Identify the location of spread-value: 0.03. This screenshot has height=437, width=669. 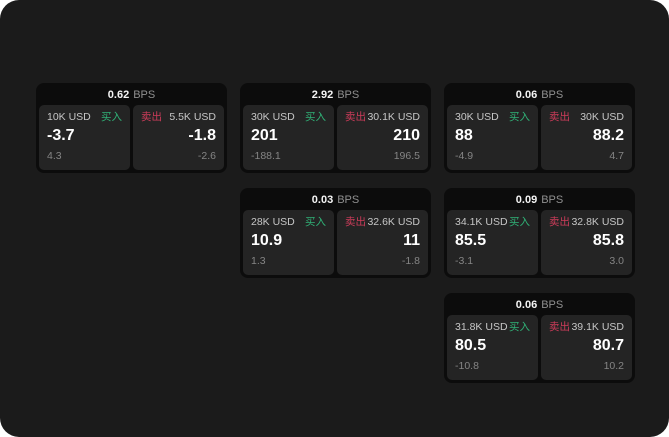
(322, 200).